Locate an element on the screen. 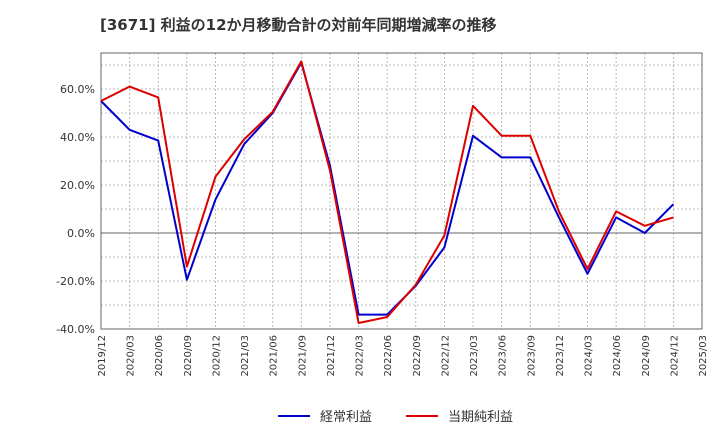 The height and width of the screenshot is (440, 720). y-tick-label: -20.0% is located at coordinates (75, 281).